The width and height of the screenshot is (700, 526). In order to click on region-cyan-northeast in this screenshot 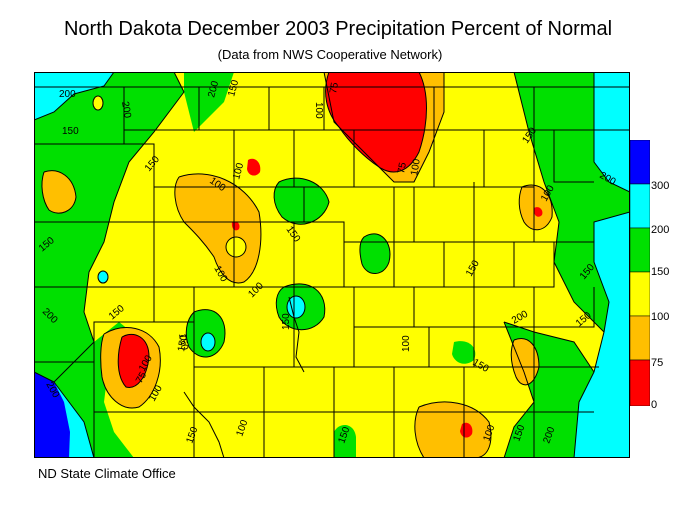, I will do `click(612, 132)`.